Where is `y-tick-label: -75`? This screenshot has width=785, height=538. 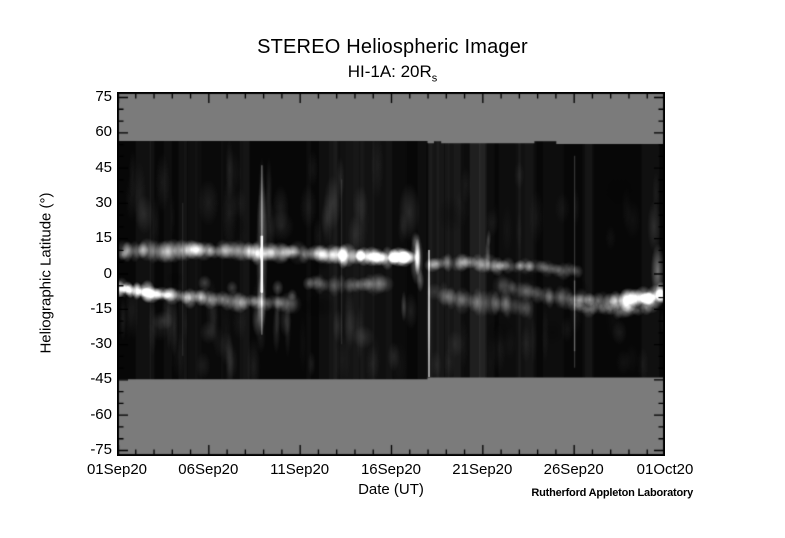
y-tick-label: -75 is located at coordinates (101, 449).